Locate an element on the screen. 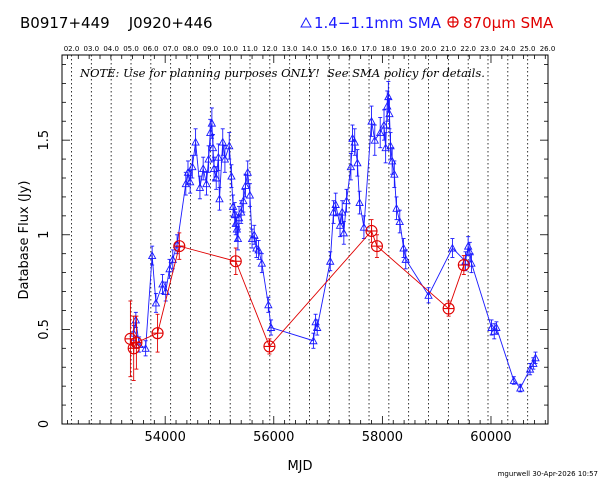 The image size is (601, 481). legend-band1-label: 1.4−1.1mm SMA is located at coordinates (378, 23).